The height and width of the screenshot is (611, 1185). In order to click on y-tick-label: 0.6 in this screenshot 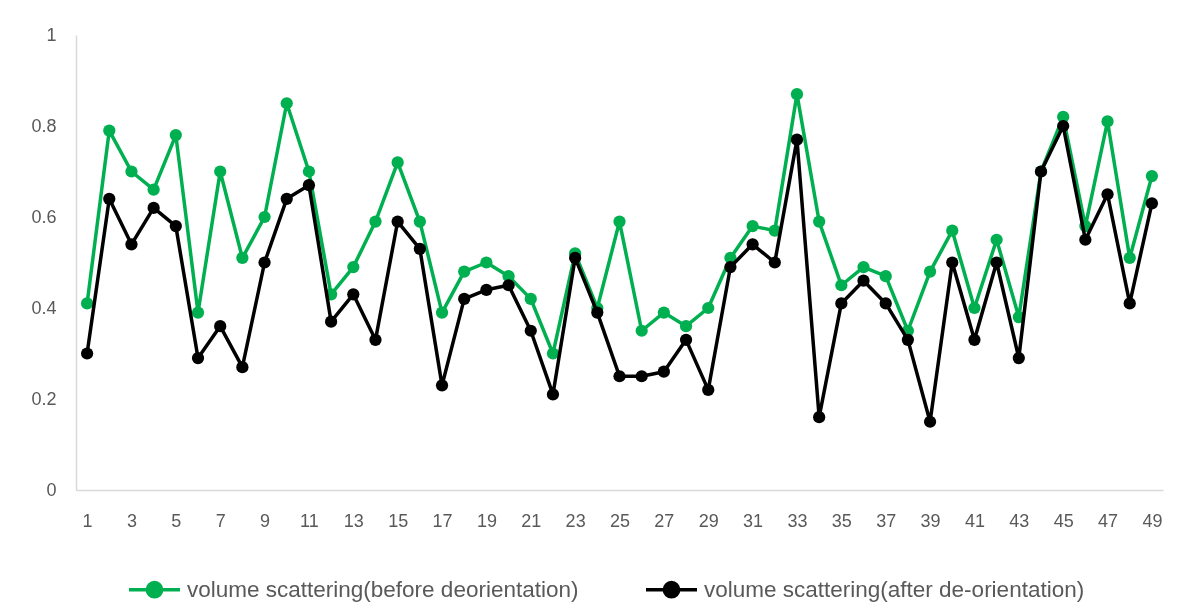, I will do `click(44, 216)`.